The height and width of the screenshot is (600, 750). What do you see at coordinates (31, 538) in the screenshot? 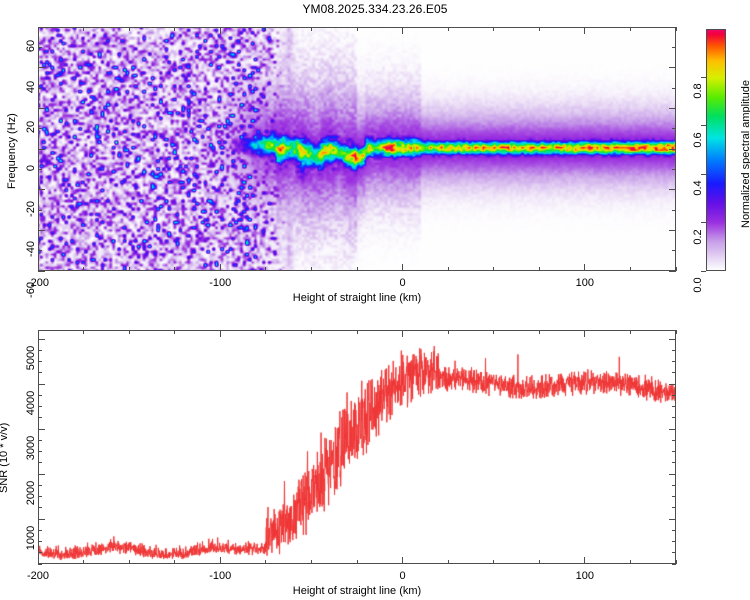
I see `y-tick-label: 1000` at bounding box center [31, 538].